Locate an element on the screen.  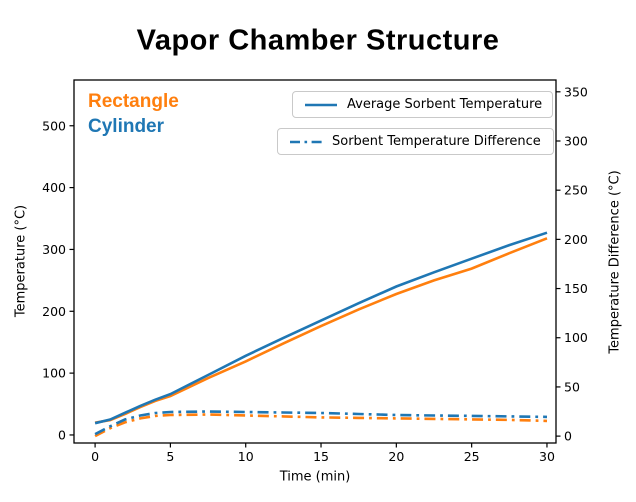
y-axis-label-left: Temperature (°C) is located at coordinates (21, 261).